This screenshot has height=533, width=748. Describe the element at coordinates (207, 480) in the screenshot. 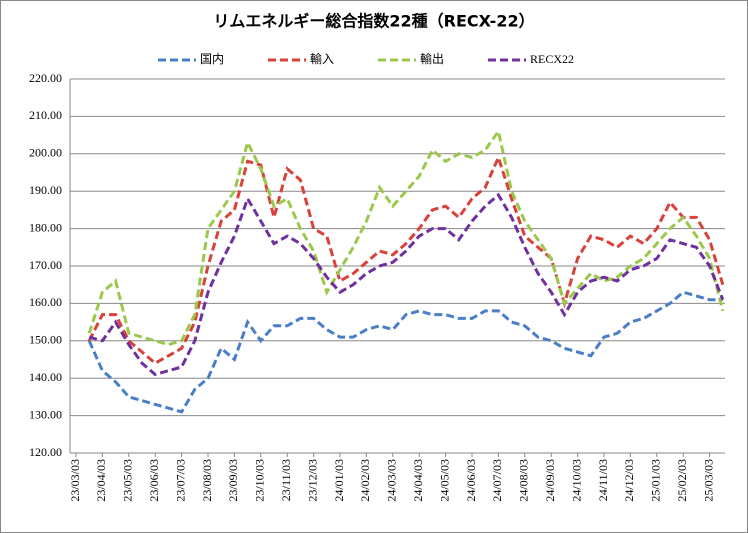

I see `x-tick-label: 23/08/03` at that location.